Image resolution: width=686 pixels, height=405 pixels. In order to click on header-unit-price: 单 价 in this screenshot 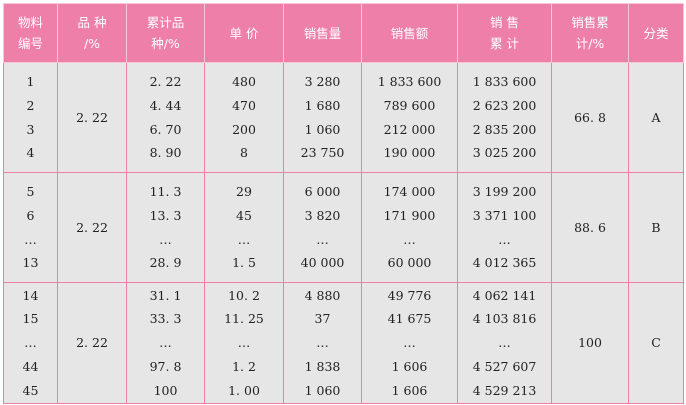, I will do `click(244, 33)`.